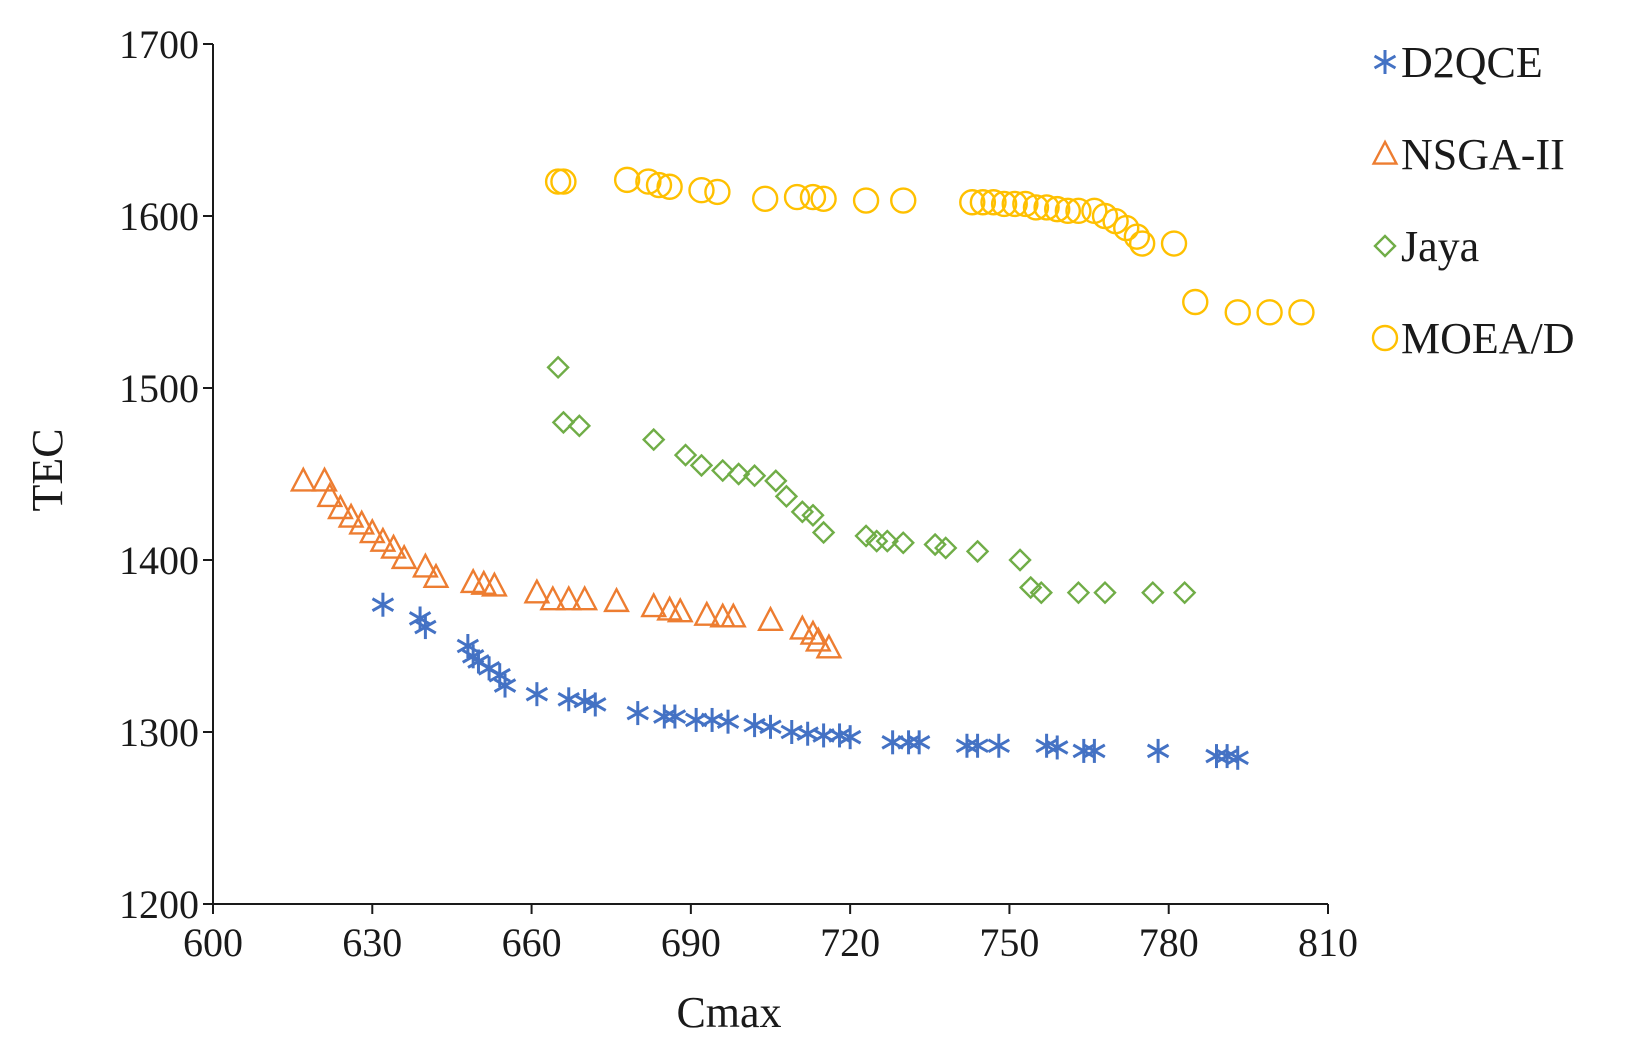 This screenshot has height=1049, width=1641. Describe the element at coordinates (871, 480) in the screenshot. I see `series-jaya` at that location.